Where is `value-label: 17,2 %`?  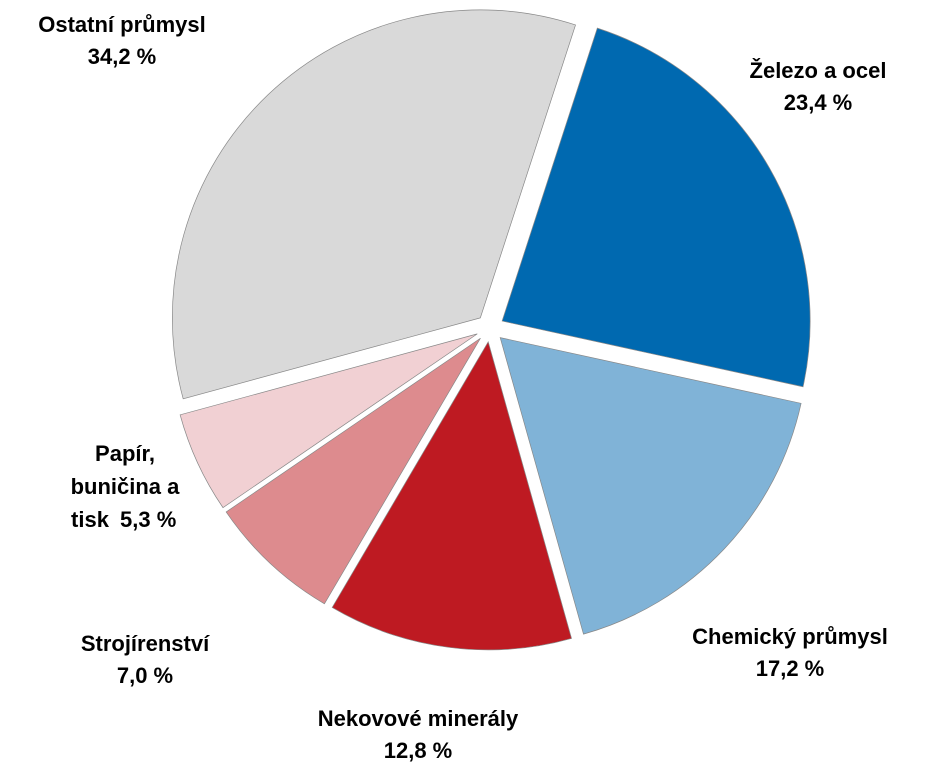 value-label: 17,2 % is located at coordinates (790, 668).